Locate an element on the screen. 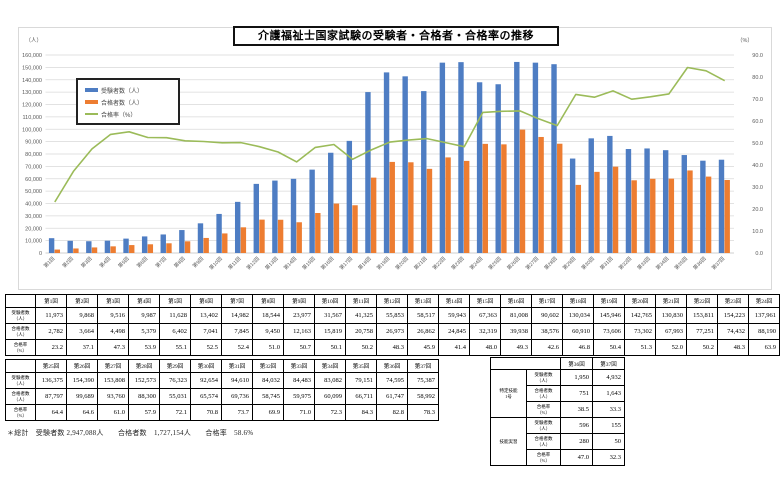 This screenshot has width=782, height=478. column-header: 第7回 is located at coordinates (237, 301).